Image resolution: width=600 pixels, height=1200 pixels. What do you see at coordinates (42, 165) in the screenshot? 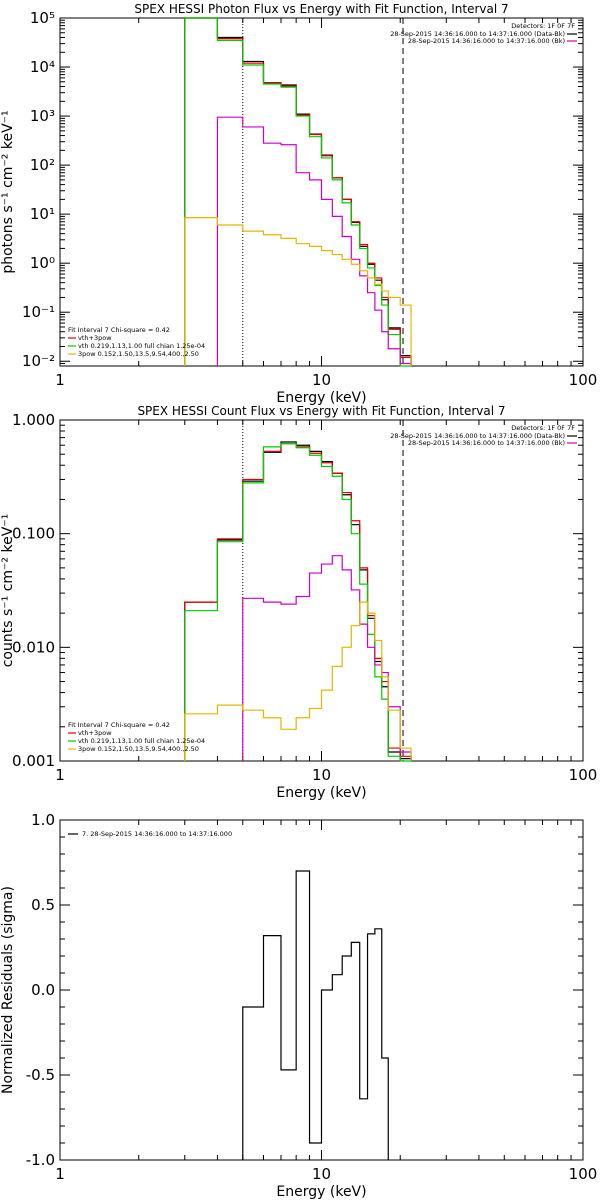
I see `y-tick-label: 10²` at bounding box center [42, 165].